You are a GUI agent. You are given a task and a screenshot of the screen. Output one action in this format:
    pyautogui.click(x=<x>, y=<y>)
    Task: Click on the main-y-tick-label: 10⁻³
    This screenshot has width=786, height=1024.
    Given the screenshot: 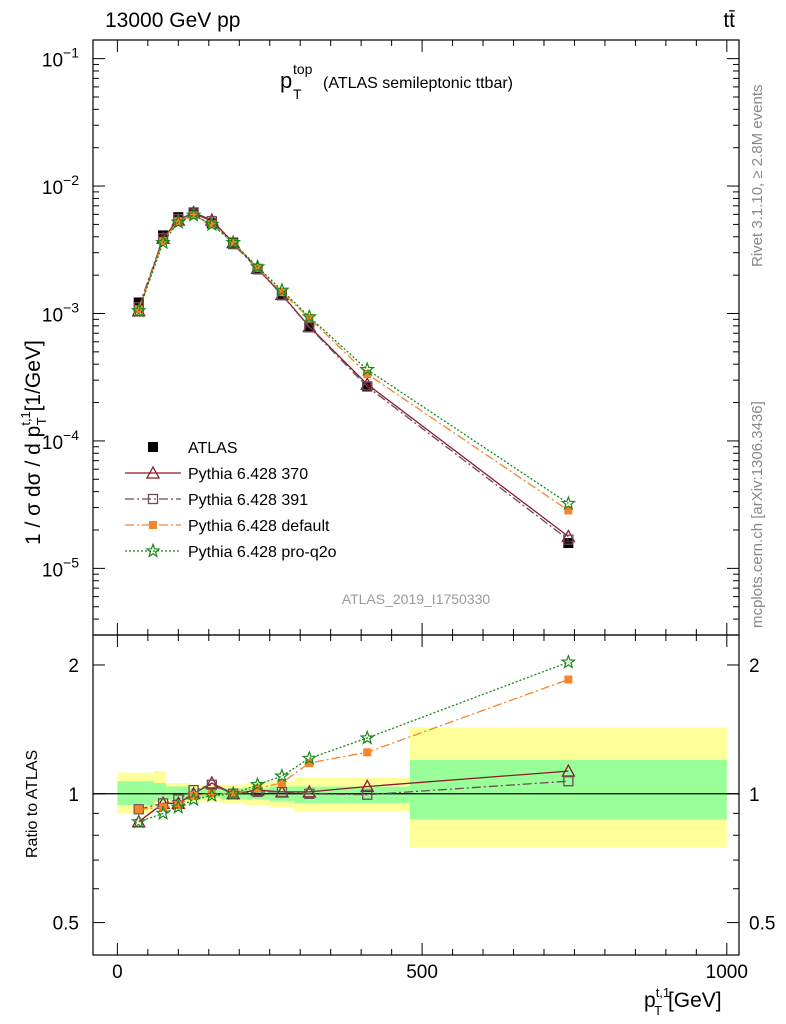 What is the action you would take?
    pyautogui.click(x=60, y=312)
    